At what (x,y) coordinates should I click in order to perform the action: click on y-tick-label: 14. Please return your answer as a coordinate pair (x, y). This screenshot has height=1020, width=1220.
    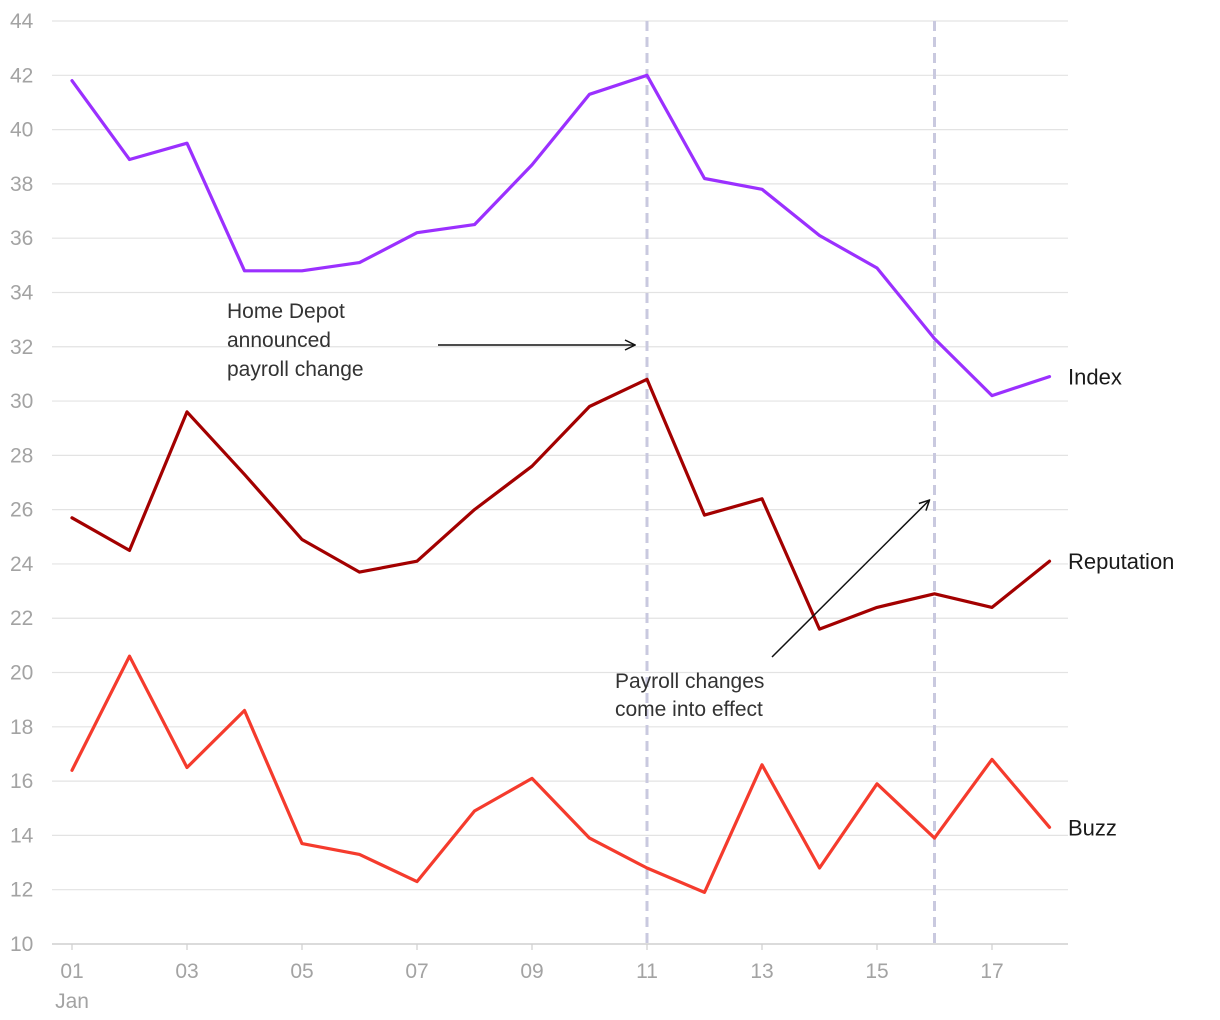
    Looking at the image, I should click on (22, 835).